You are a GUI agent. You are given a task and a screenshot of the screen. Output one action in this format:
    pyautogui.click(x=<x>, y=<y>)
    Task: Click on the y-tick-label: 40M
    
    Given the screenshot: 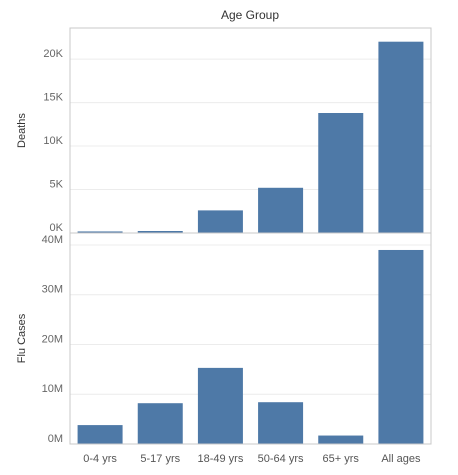 What is the action you would take?
    pyautogui.click(x=52, y=240)
    